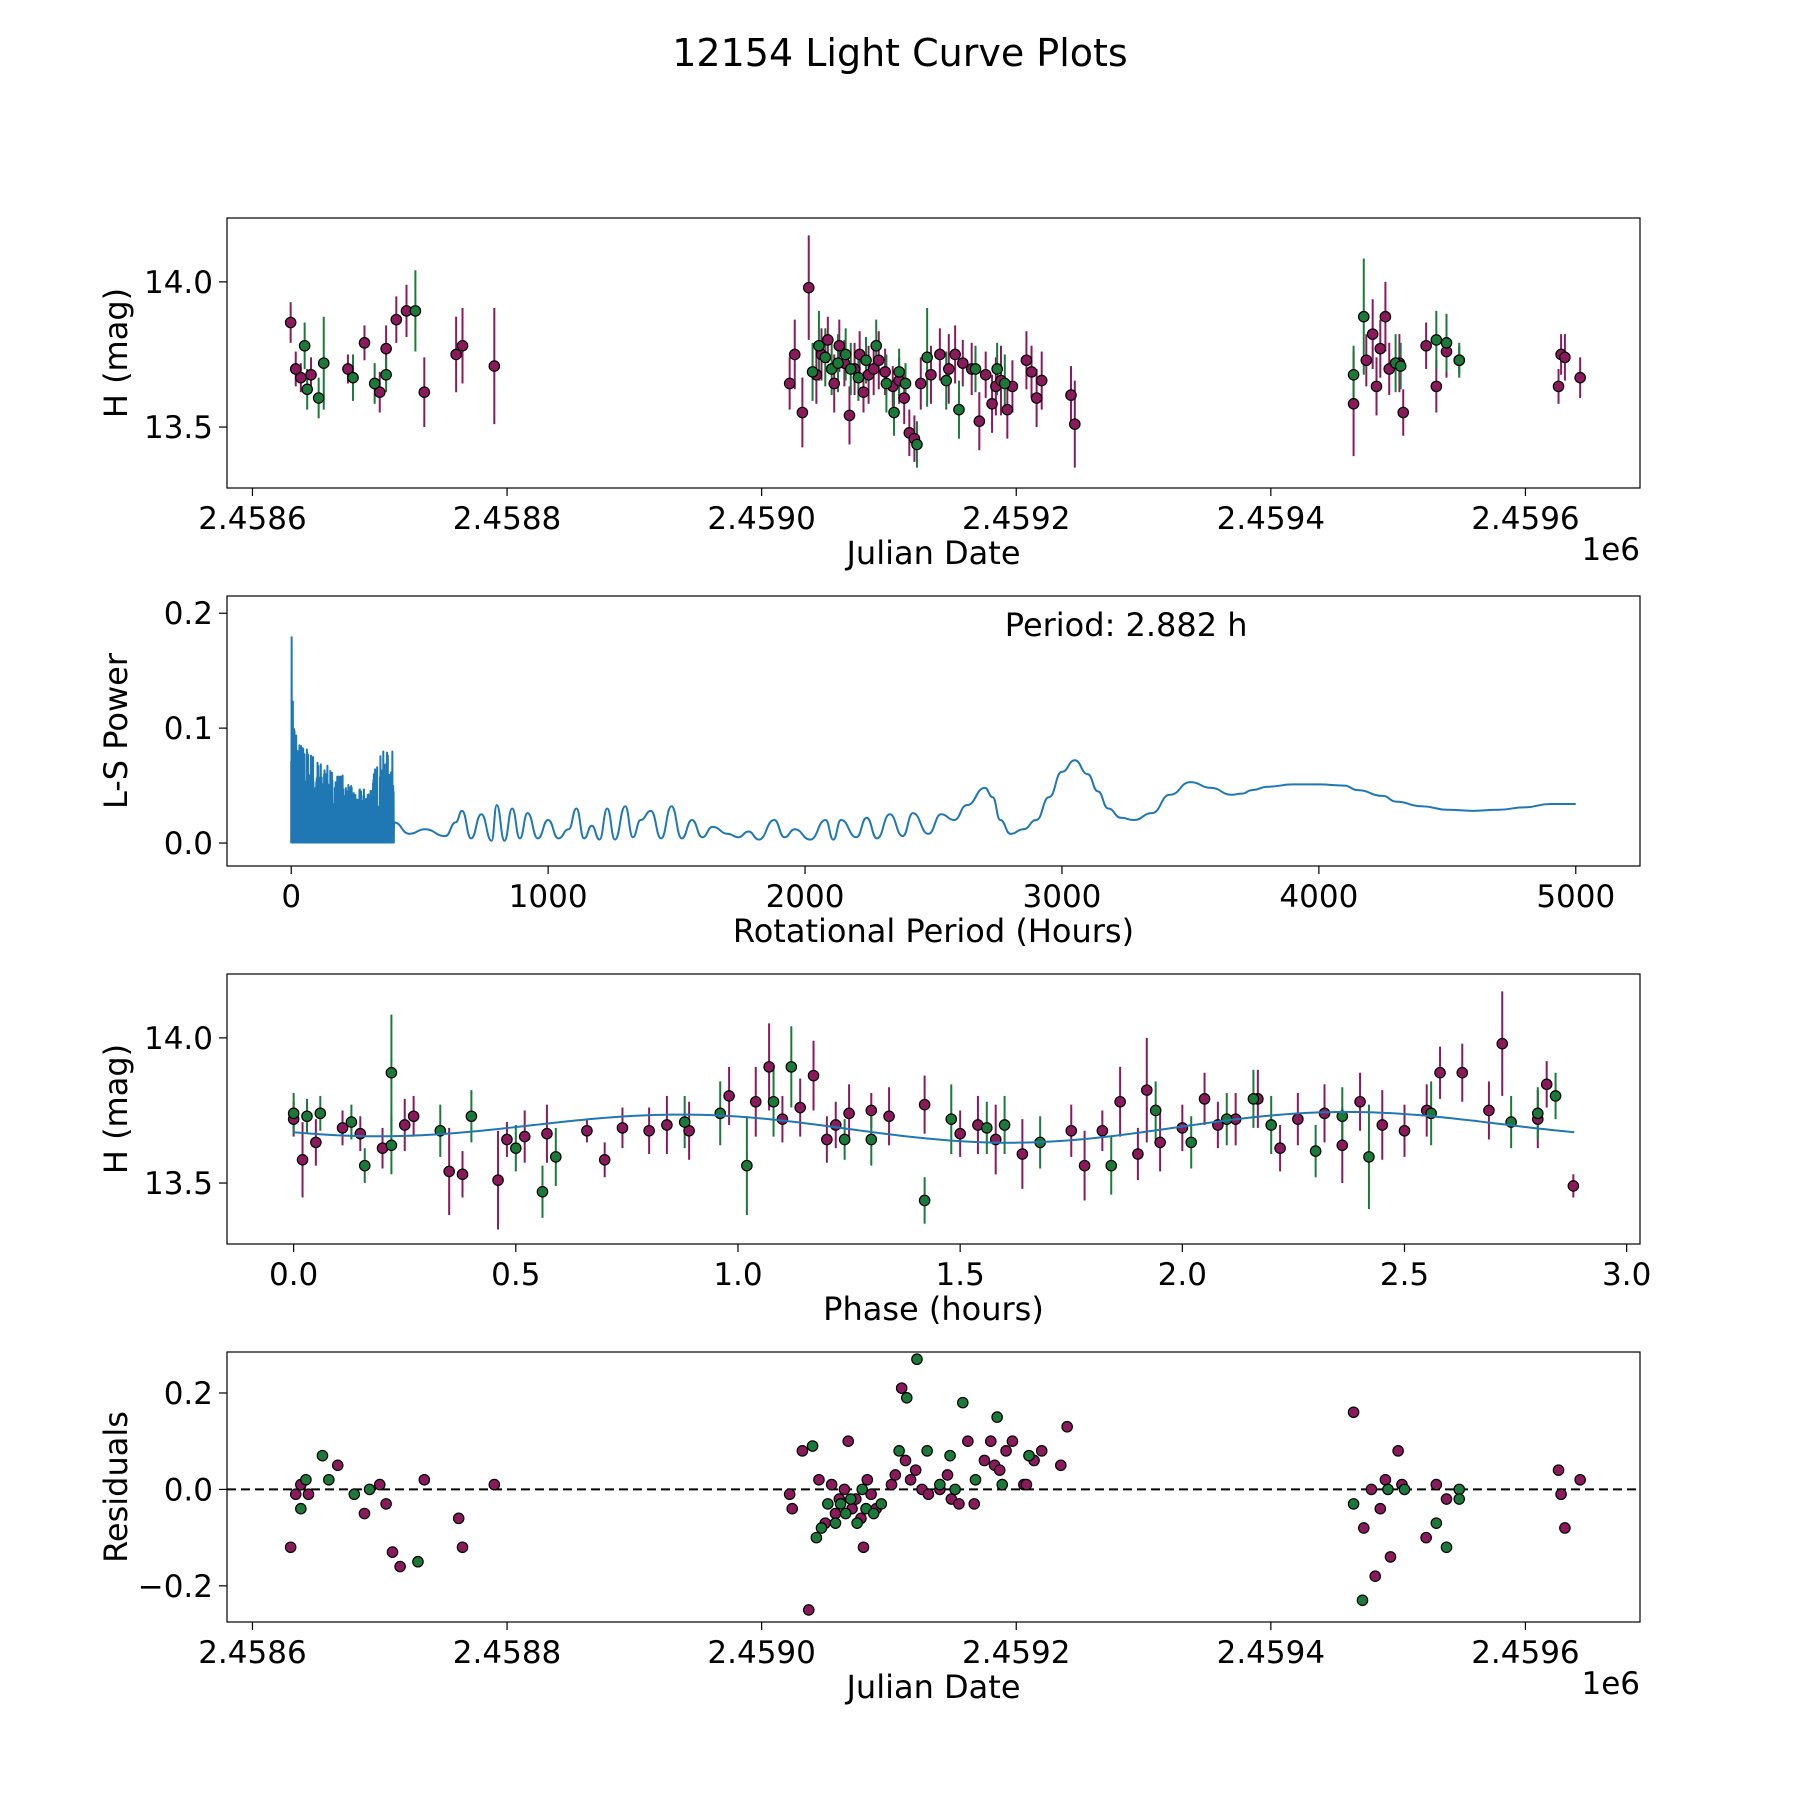 The height and width of the screenshot is (1804, 1800). What do you see at coordinates (1626, 1275) in the screenshot?
I see `x-tick-label: 3.0` at bounding box center [1626, 1275].